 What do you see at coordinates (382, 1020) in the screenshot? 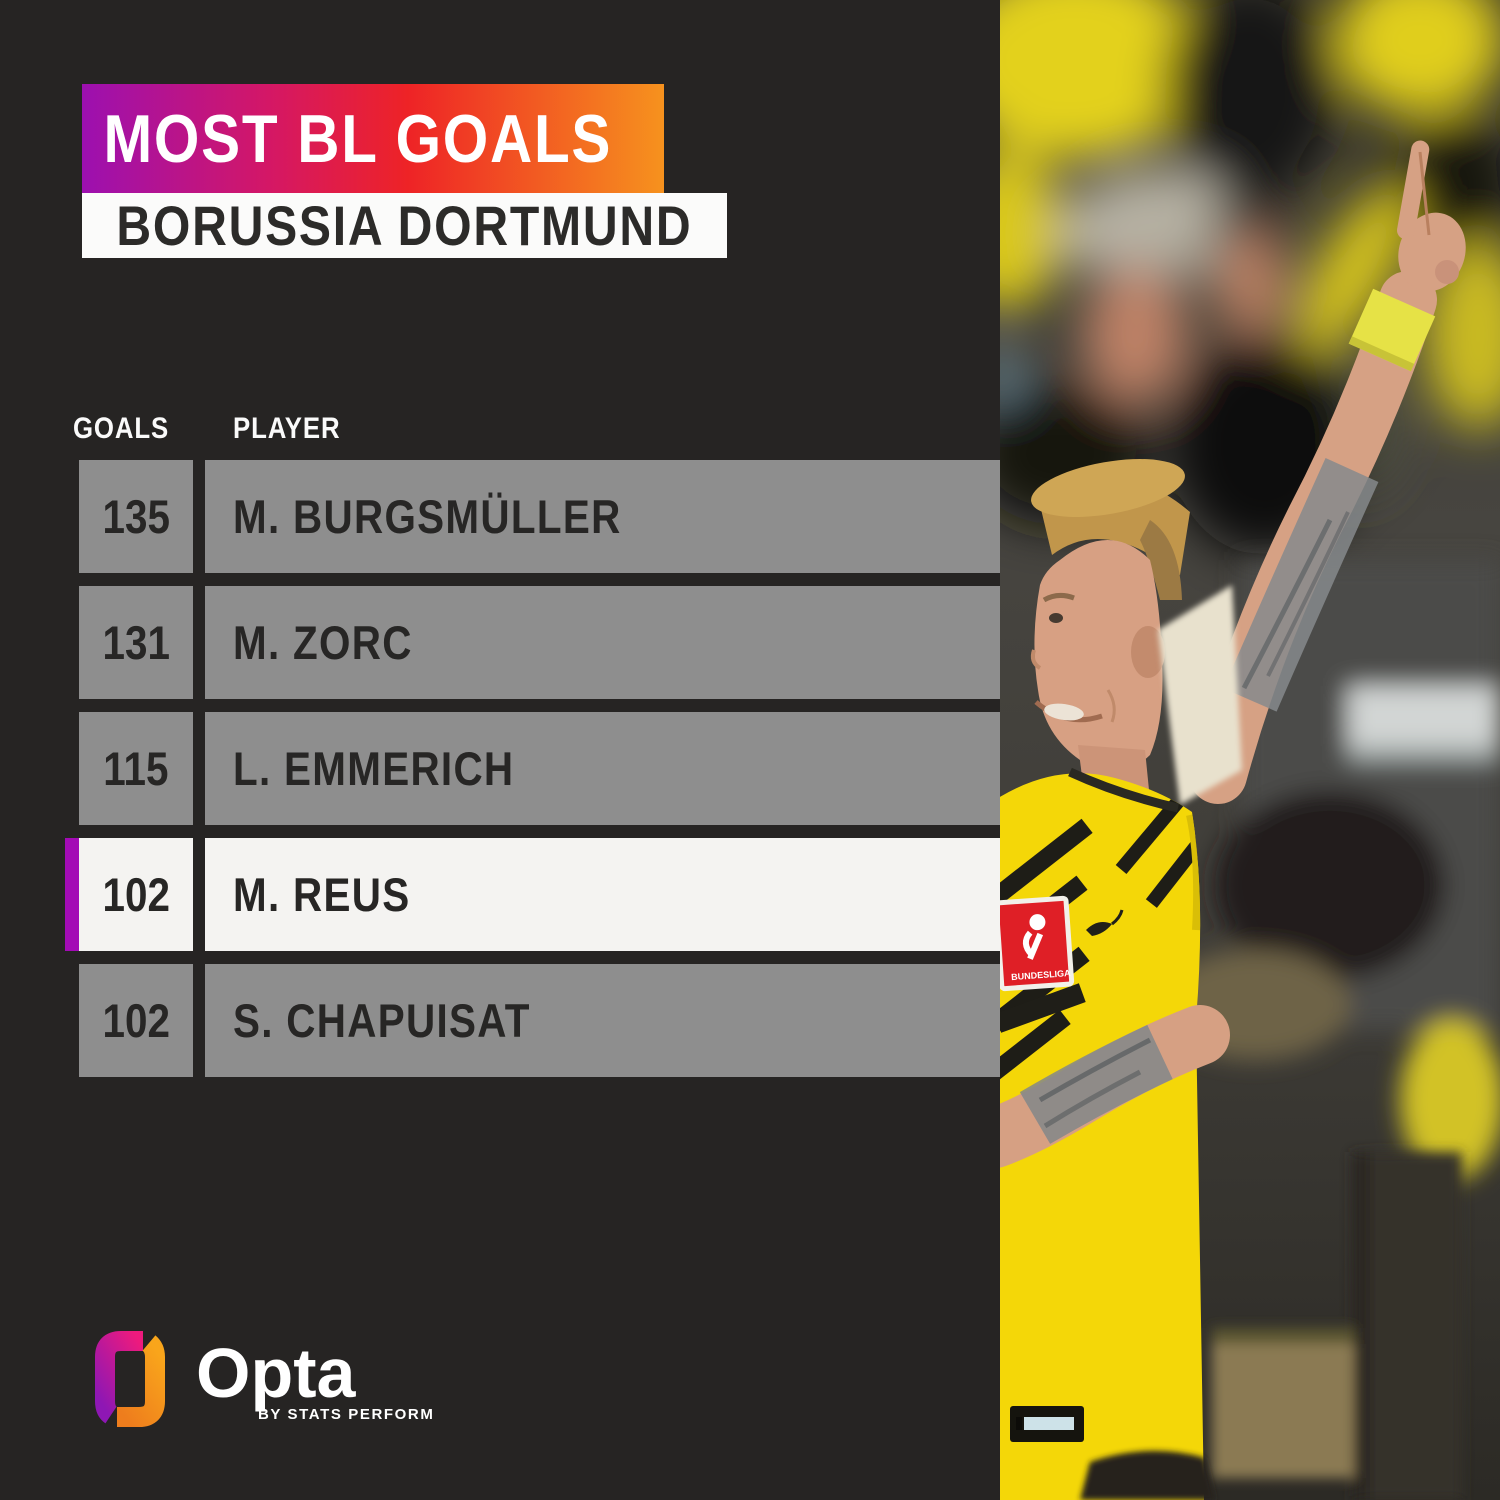
I see `player-cell: S. CHAPUISAT` at bounding box center [382, 1020].